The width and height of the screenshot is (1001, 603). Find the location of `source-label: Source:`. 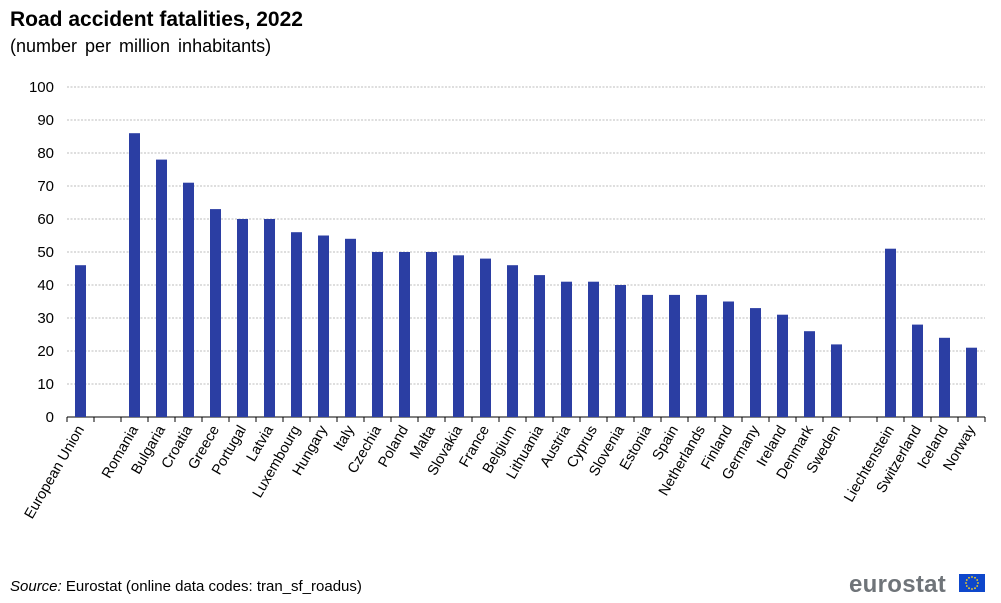

source-label: Source: is located at coordinates (36, 586).